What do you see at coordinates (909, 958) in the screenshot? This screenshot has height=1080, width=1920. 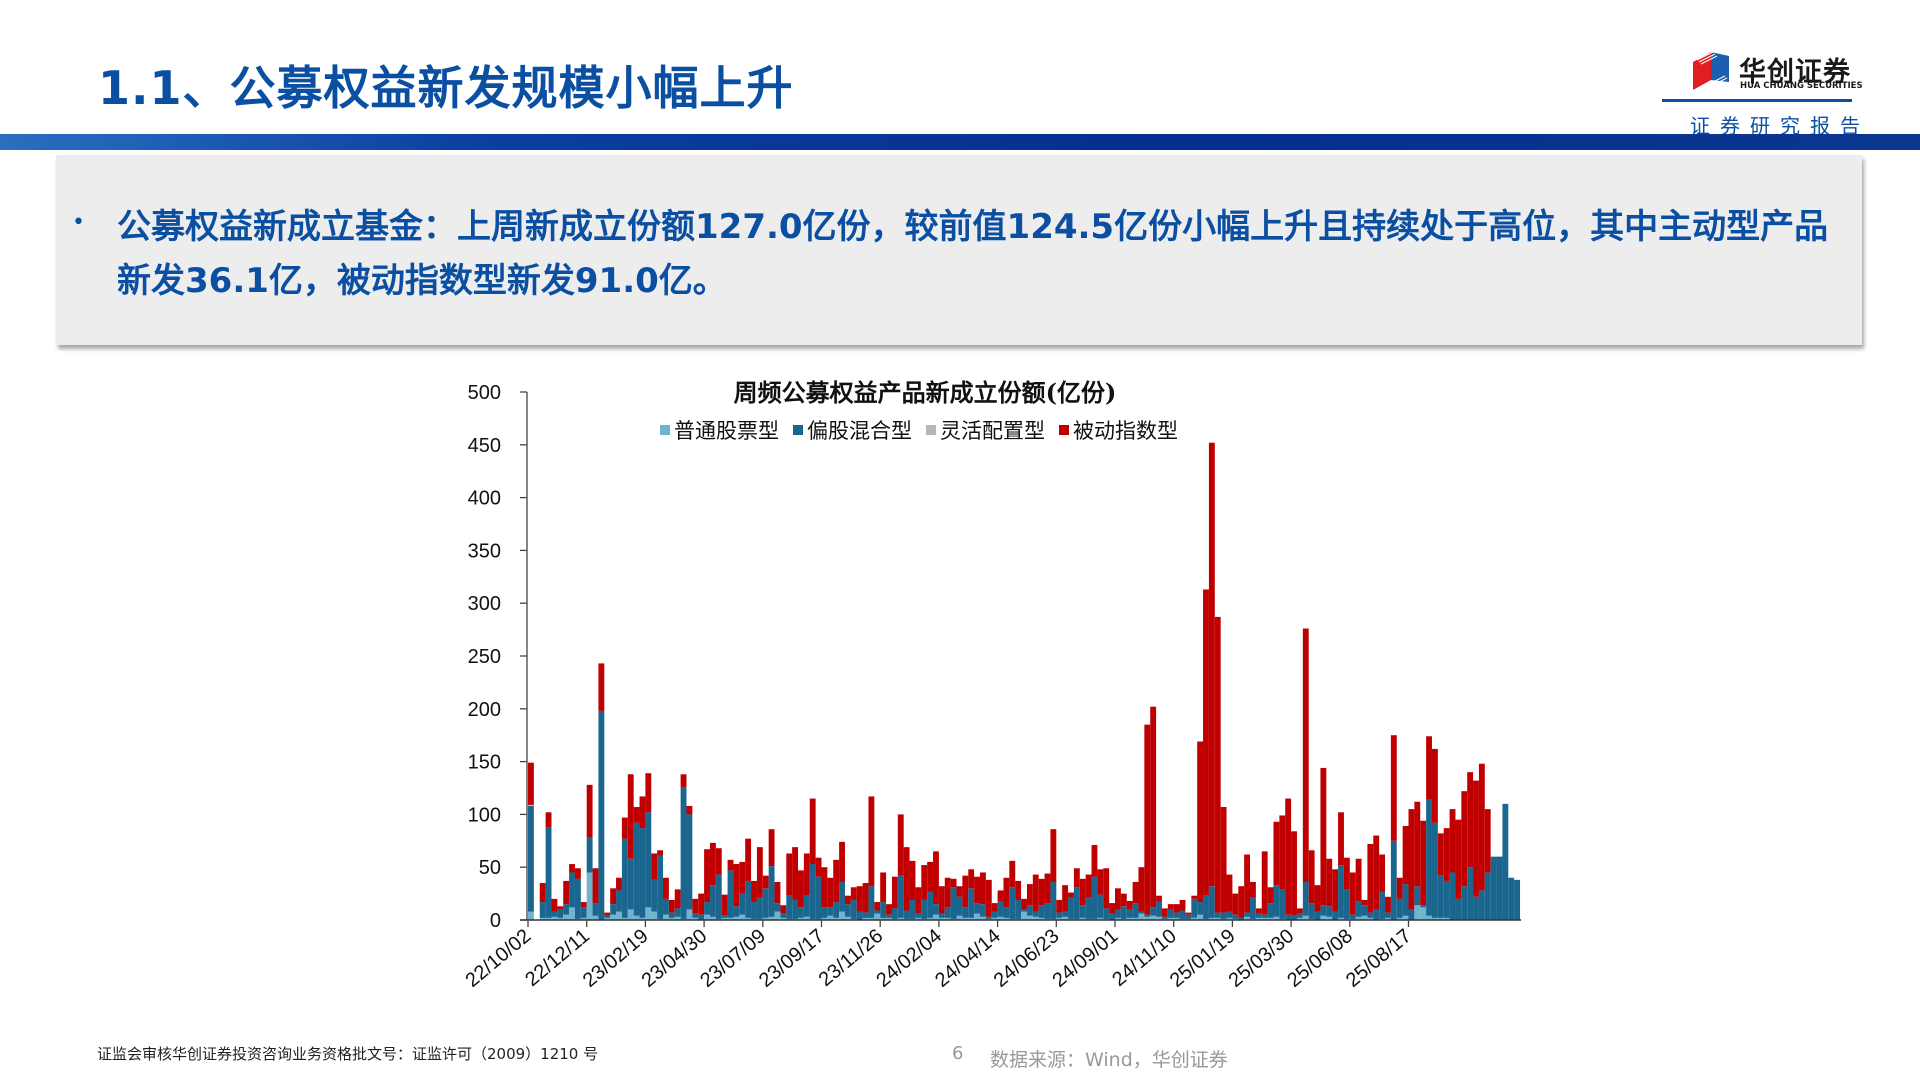 I see `svg-text: 24/02/04` at bounding box center [909, 958].